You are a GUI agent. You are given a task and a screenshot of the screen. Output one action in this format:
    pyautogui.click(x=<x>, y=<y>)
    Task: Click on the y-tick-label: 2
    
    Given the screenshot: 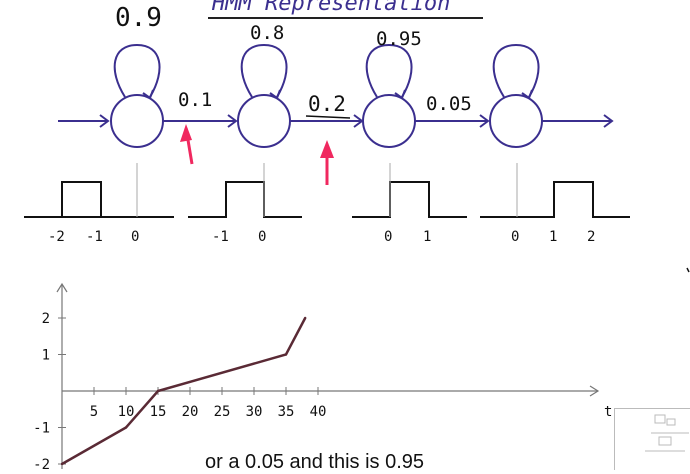 What is the action you would take?
    pyautogui.click(x=46, y=319)
    